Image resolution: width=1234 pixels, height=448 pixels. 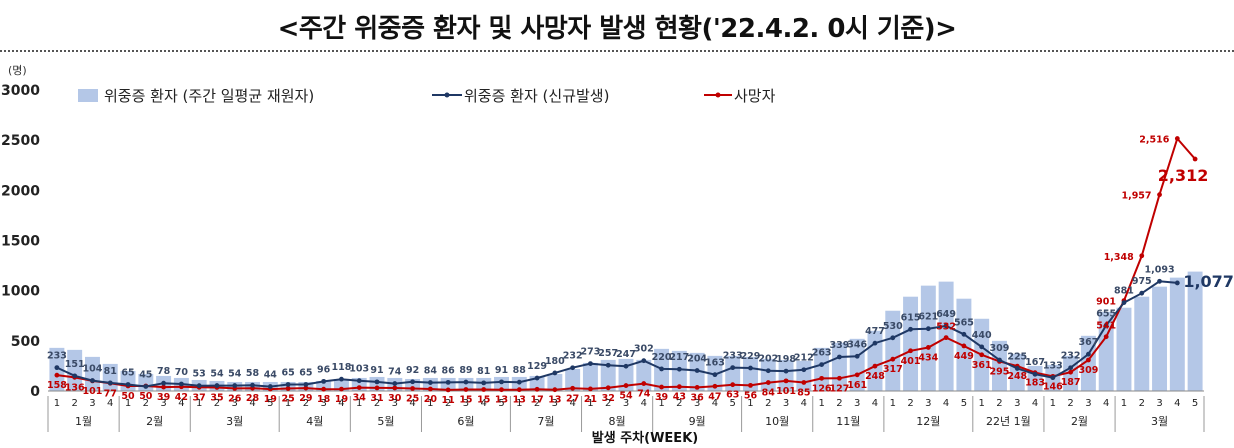 I want to click on deaths-data-label: 21, so click(x=590, y=399).